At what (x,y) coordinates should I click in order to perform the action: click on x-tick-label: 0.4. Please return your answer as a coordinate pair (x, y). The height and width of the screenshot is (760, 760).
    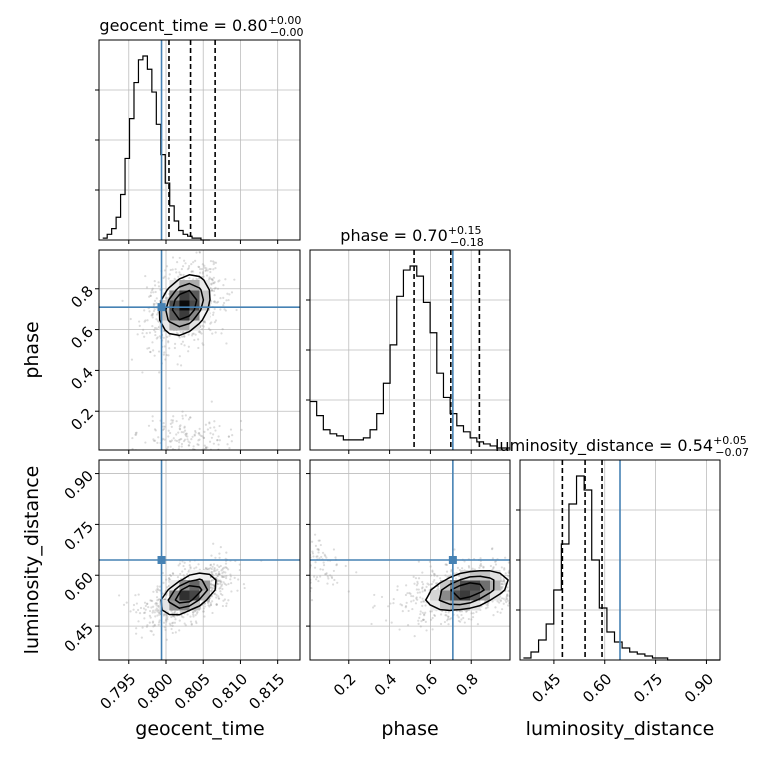
    Looking at the image, I should click on (386, 685).